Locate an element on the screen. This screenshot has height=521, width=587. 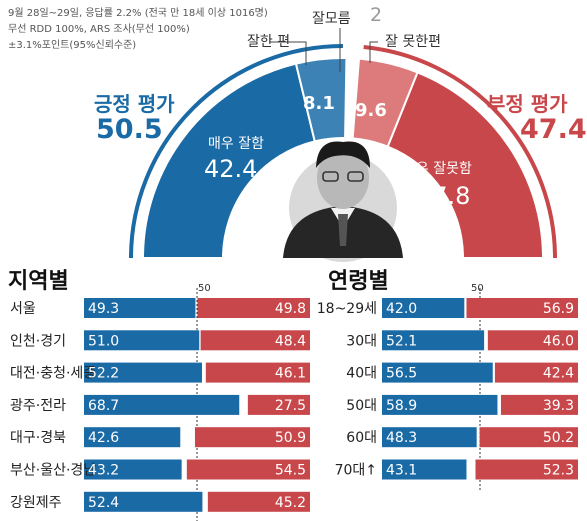
region-category-label: 부산·울산·경남 is located at coordinates (53, 471).